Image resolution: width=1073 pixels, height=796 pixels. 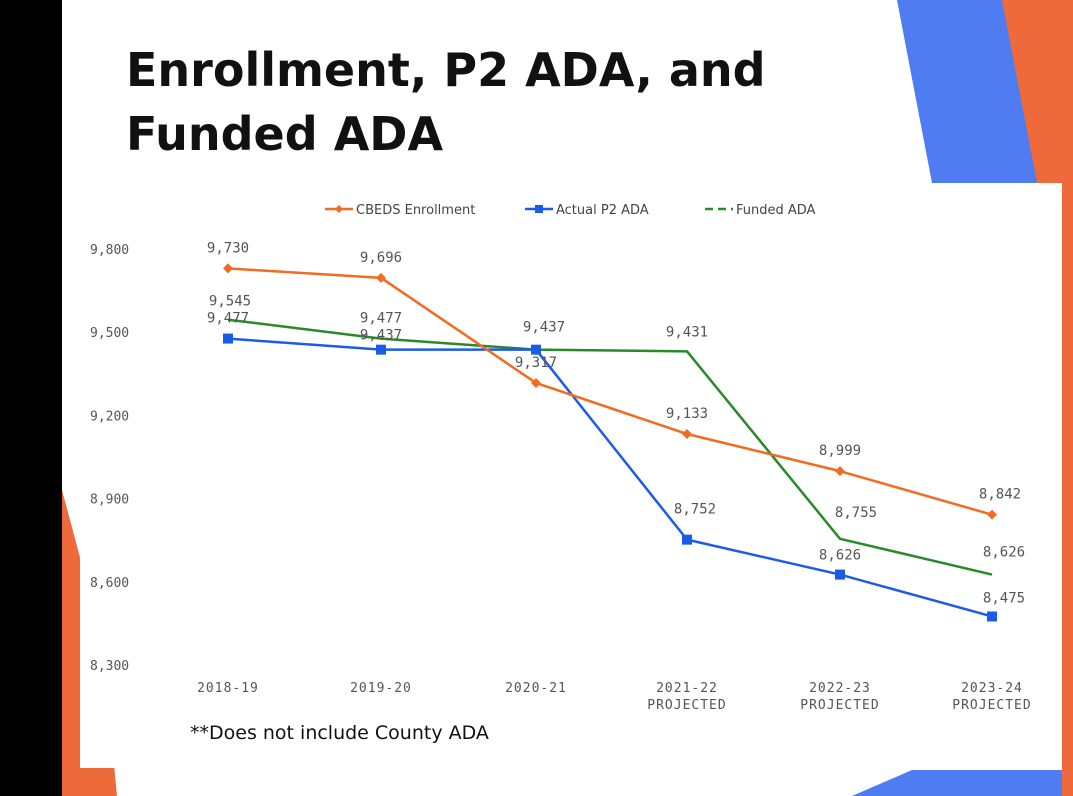 What do you see at coordinates (992, 688) in the screenshot?
I see `x-tick-label: 2023-24` at bounding box center [992, 688].